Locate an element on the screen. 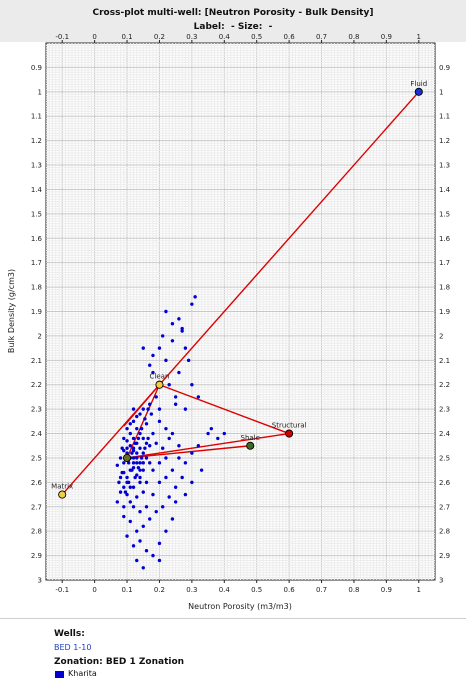 The height and width of the screenshot is (680, 466). y-tick-label-left: 2.8 is located at coordinates (36, 532).